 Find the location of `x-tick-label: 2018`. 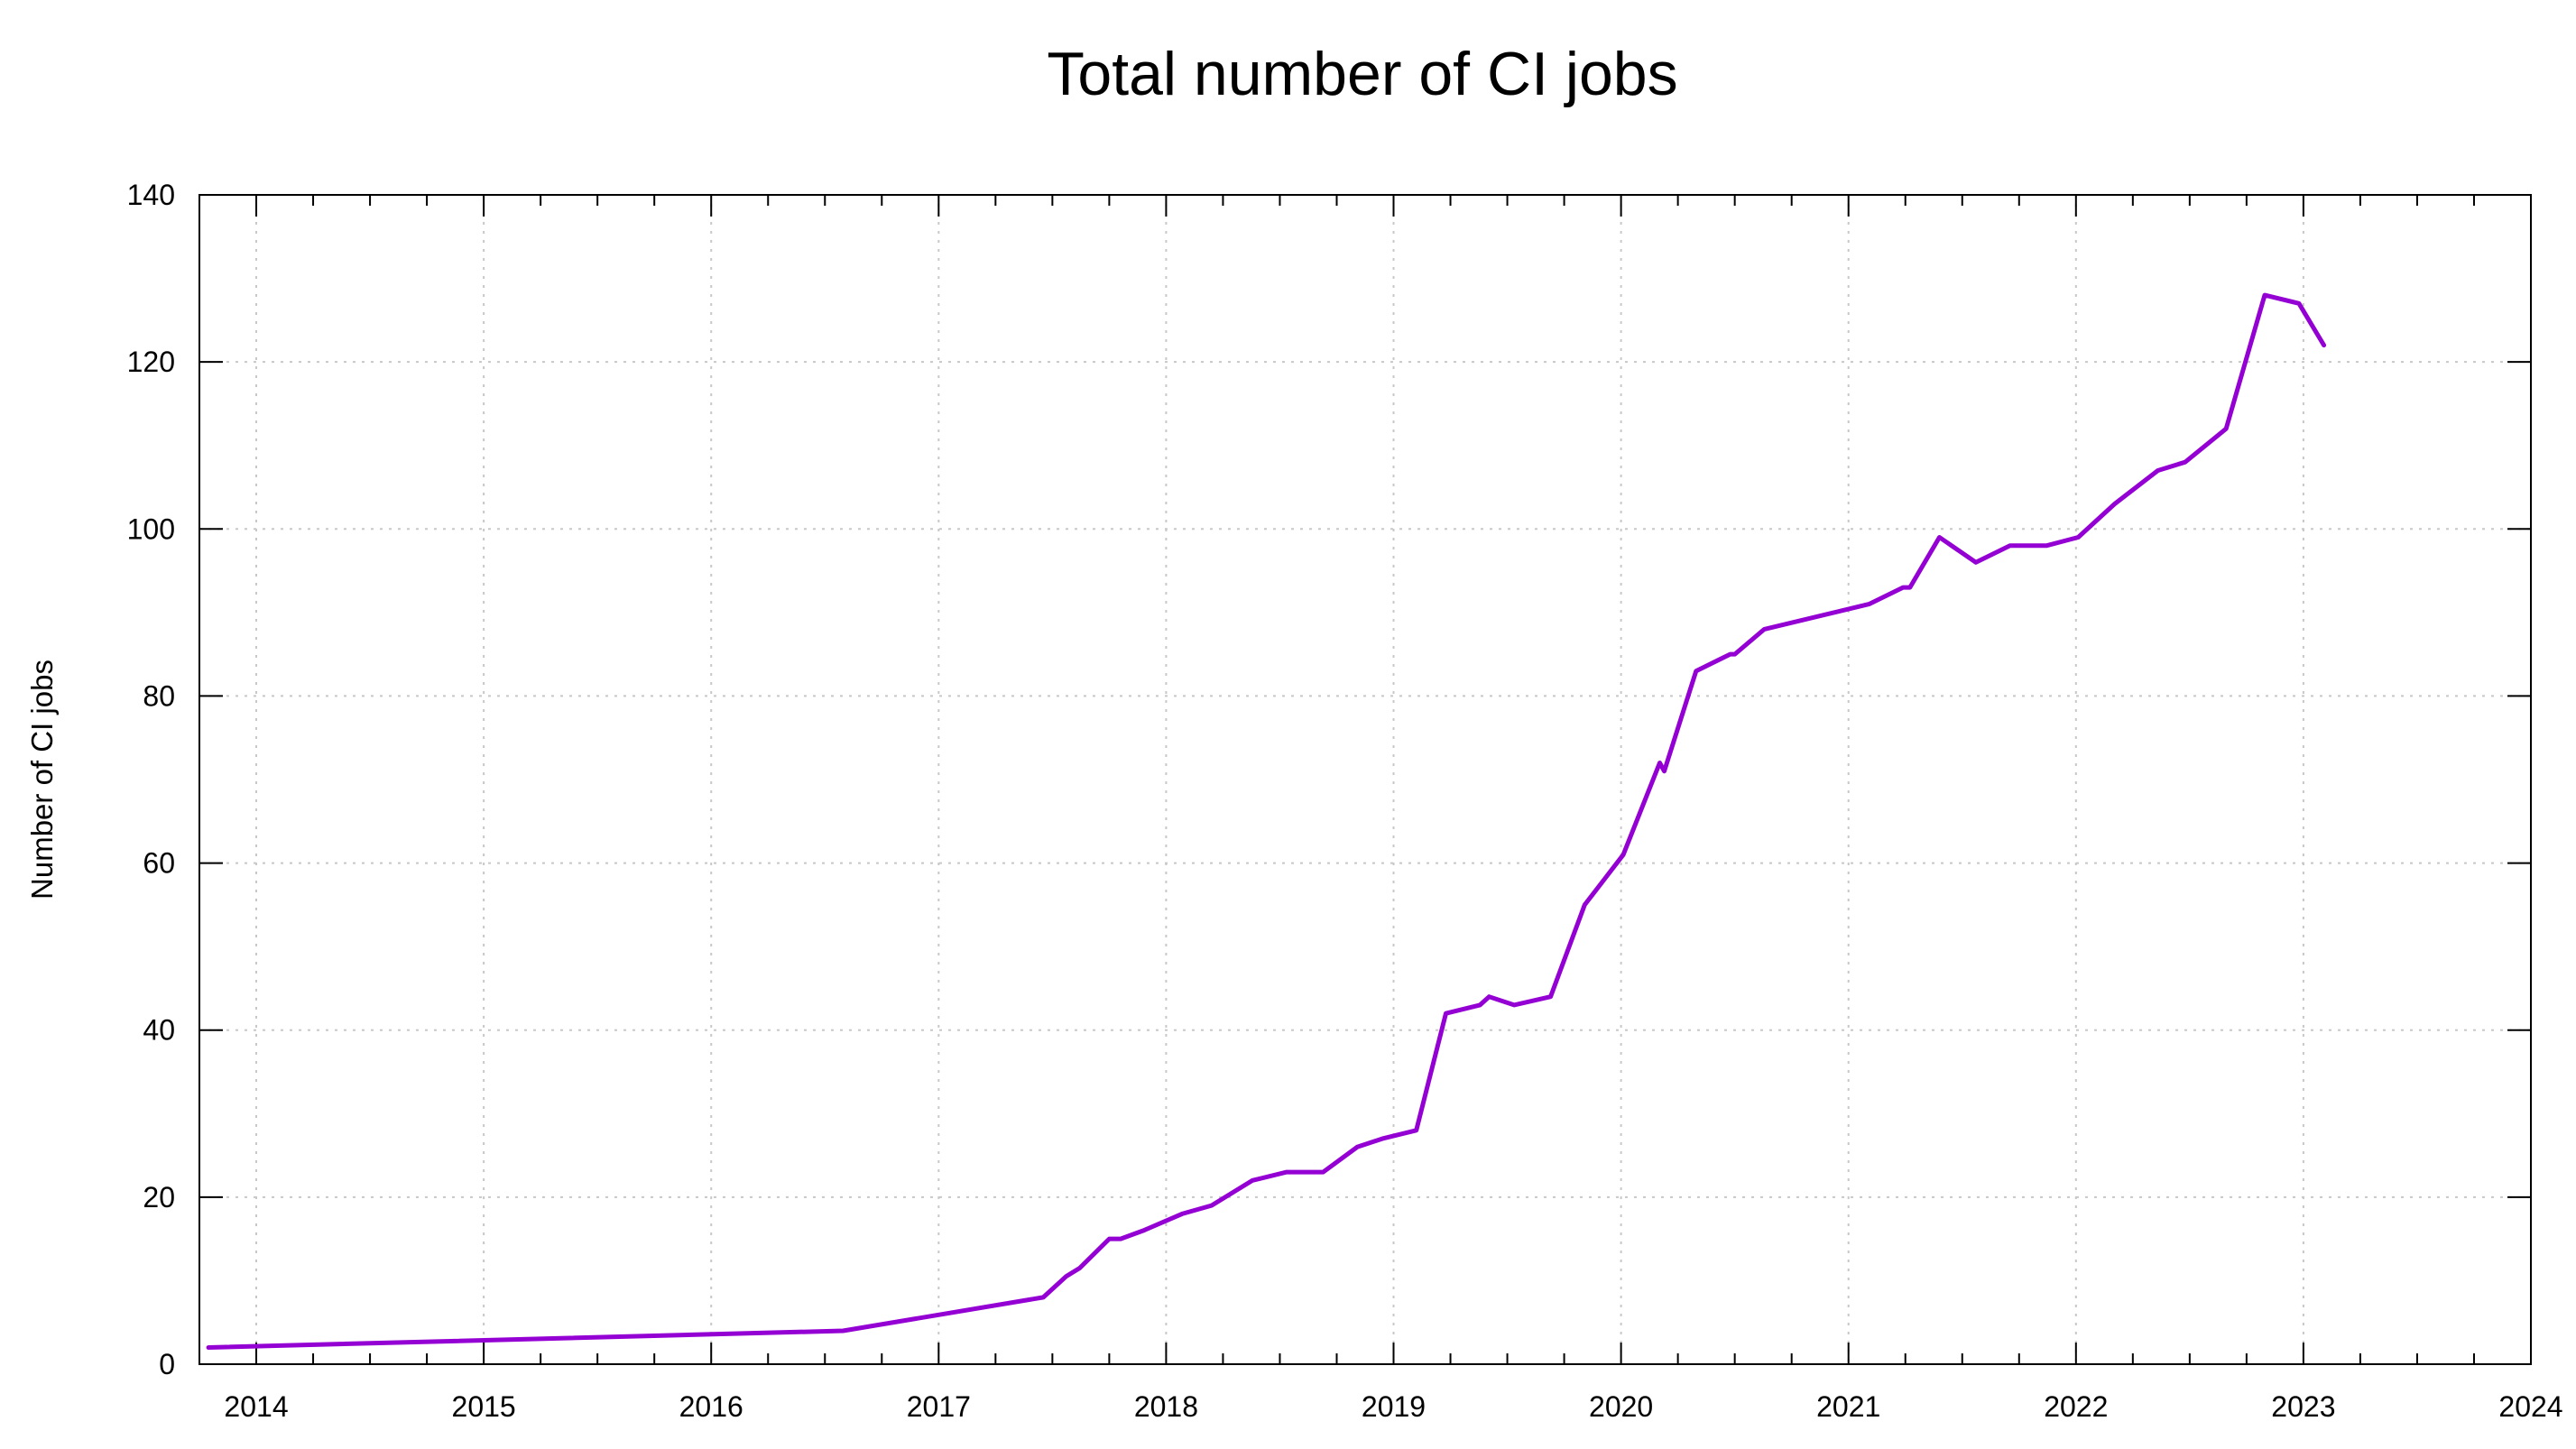

x-tick-label: 2018 is located at coordinates (1166, 1406).